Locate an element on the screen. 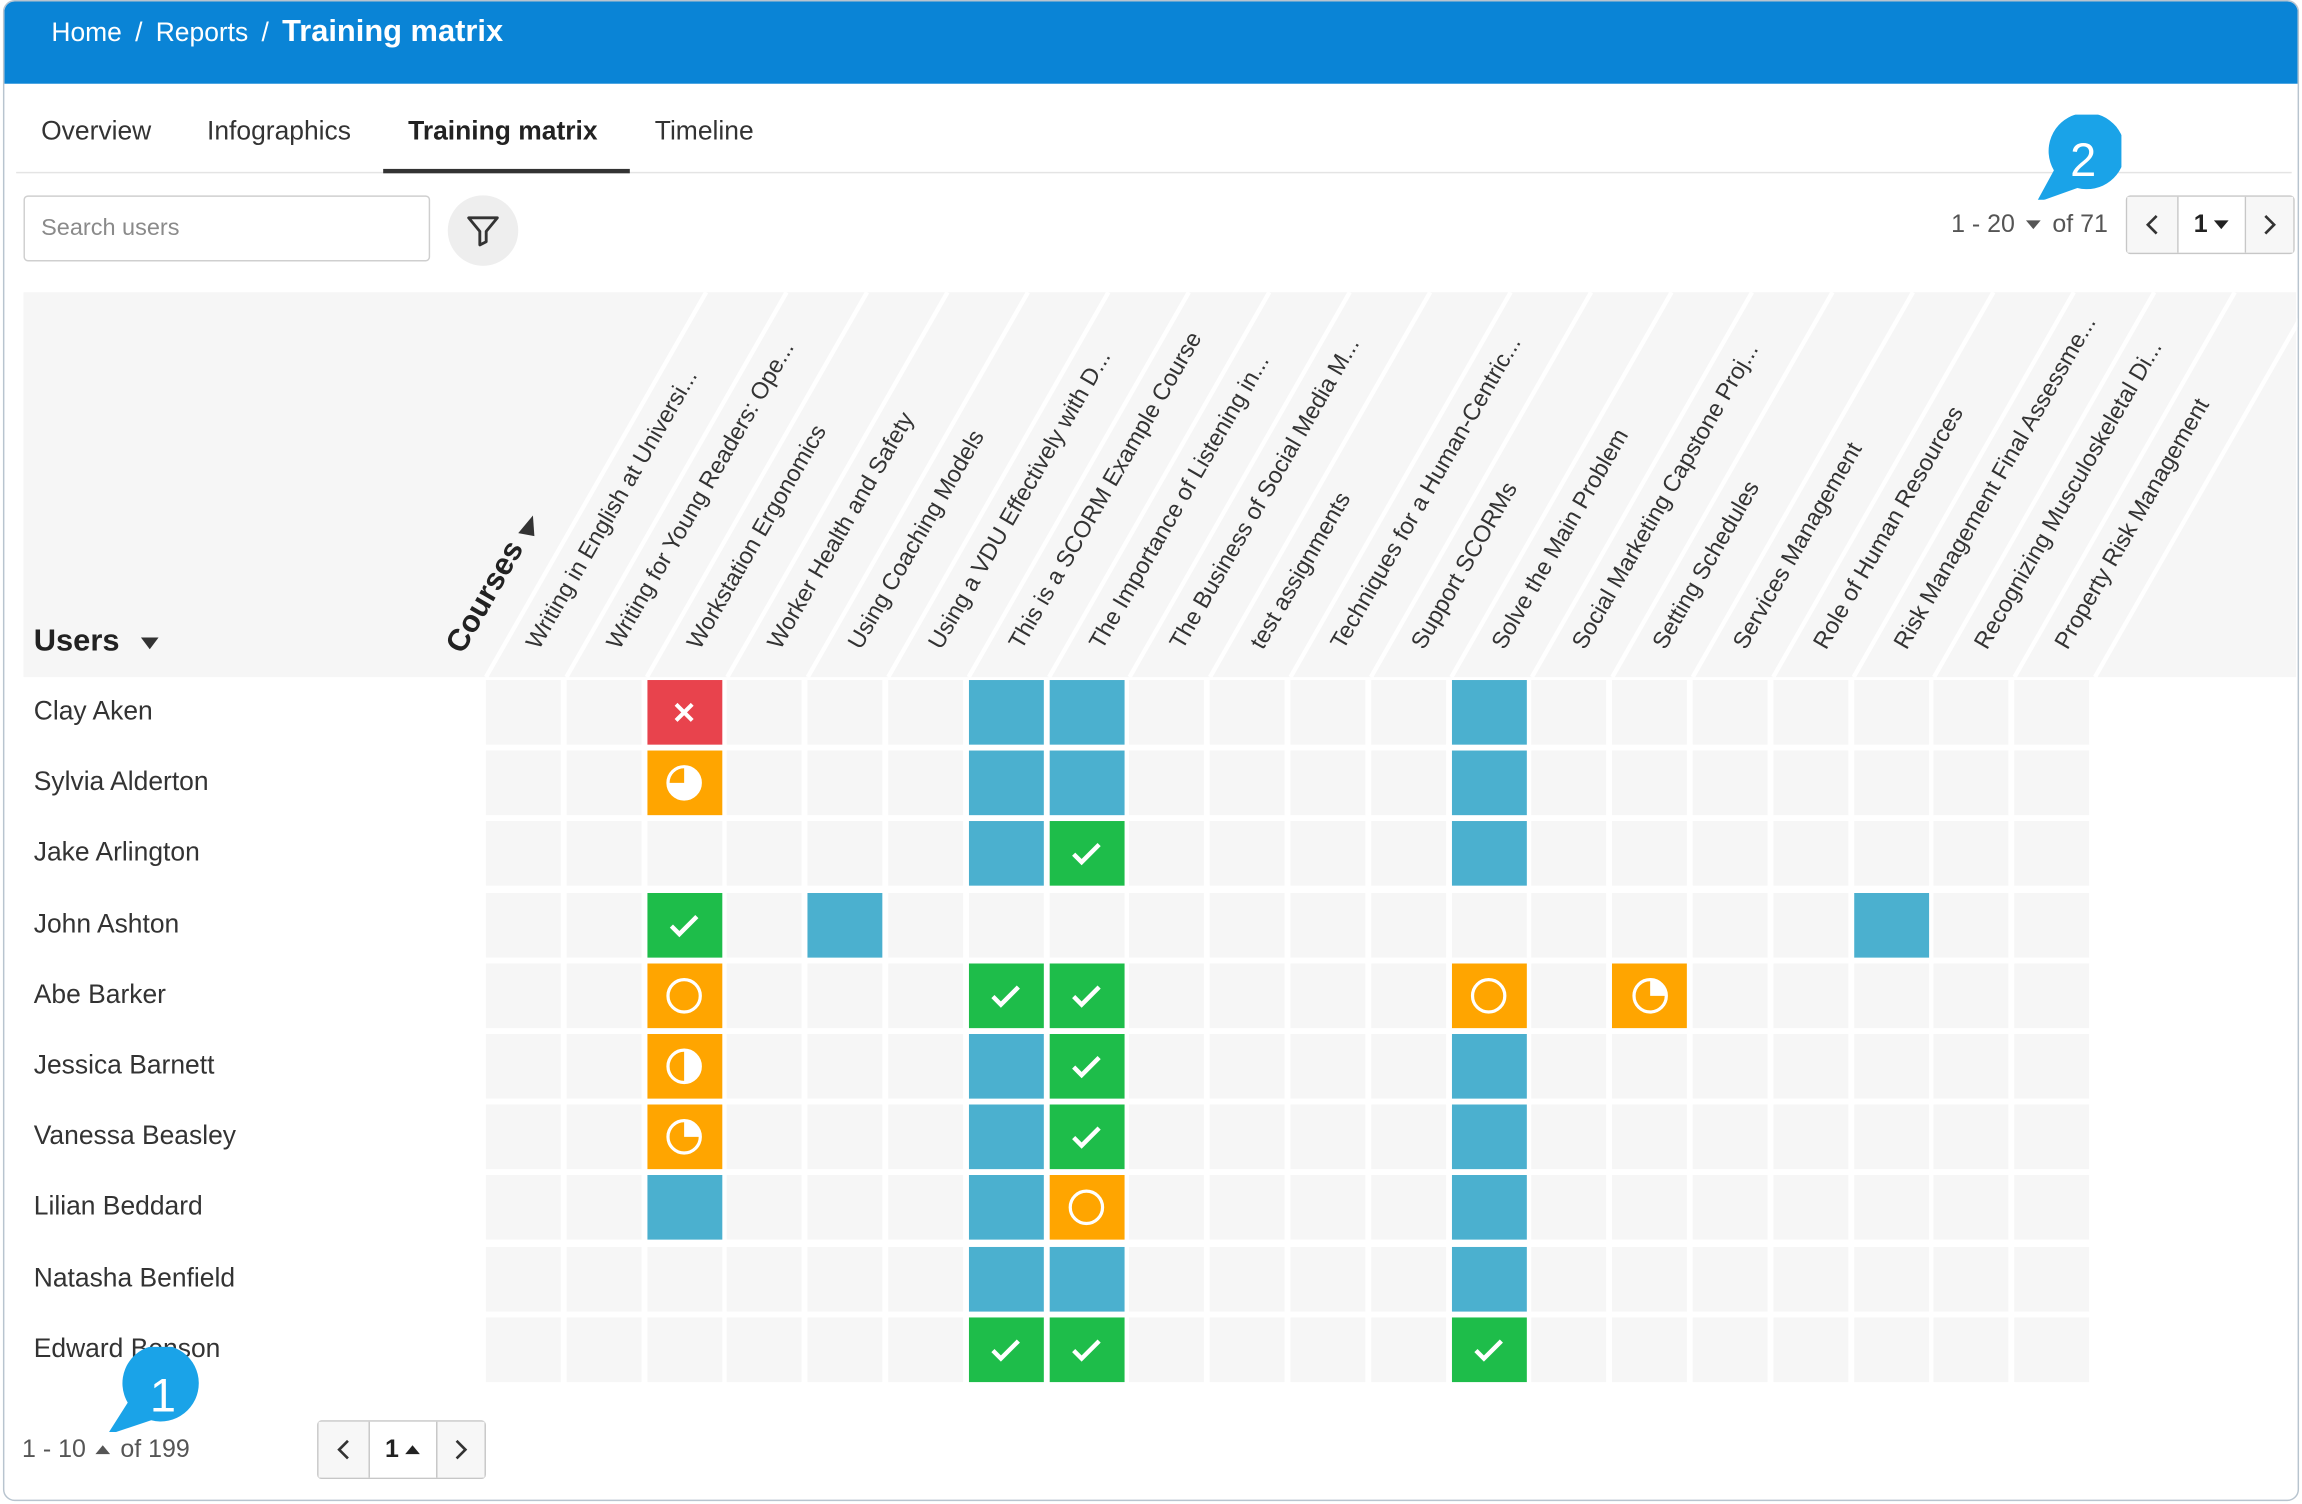 Image resolution: width=2302 pixels, height=1504 pixels. callout-badge-1: 1 is located at coordinates (154, 1389).